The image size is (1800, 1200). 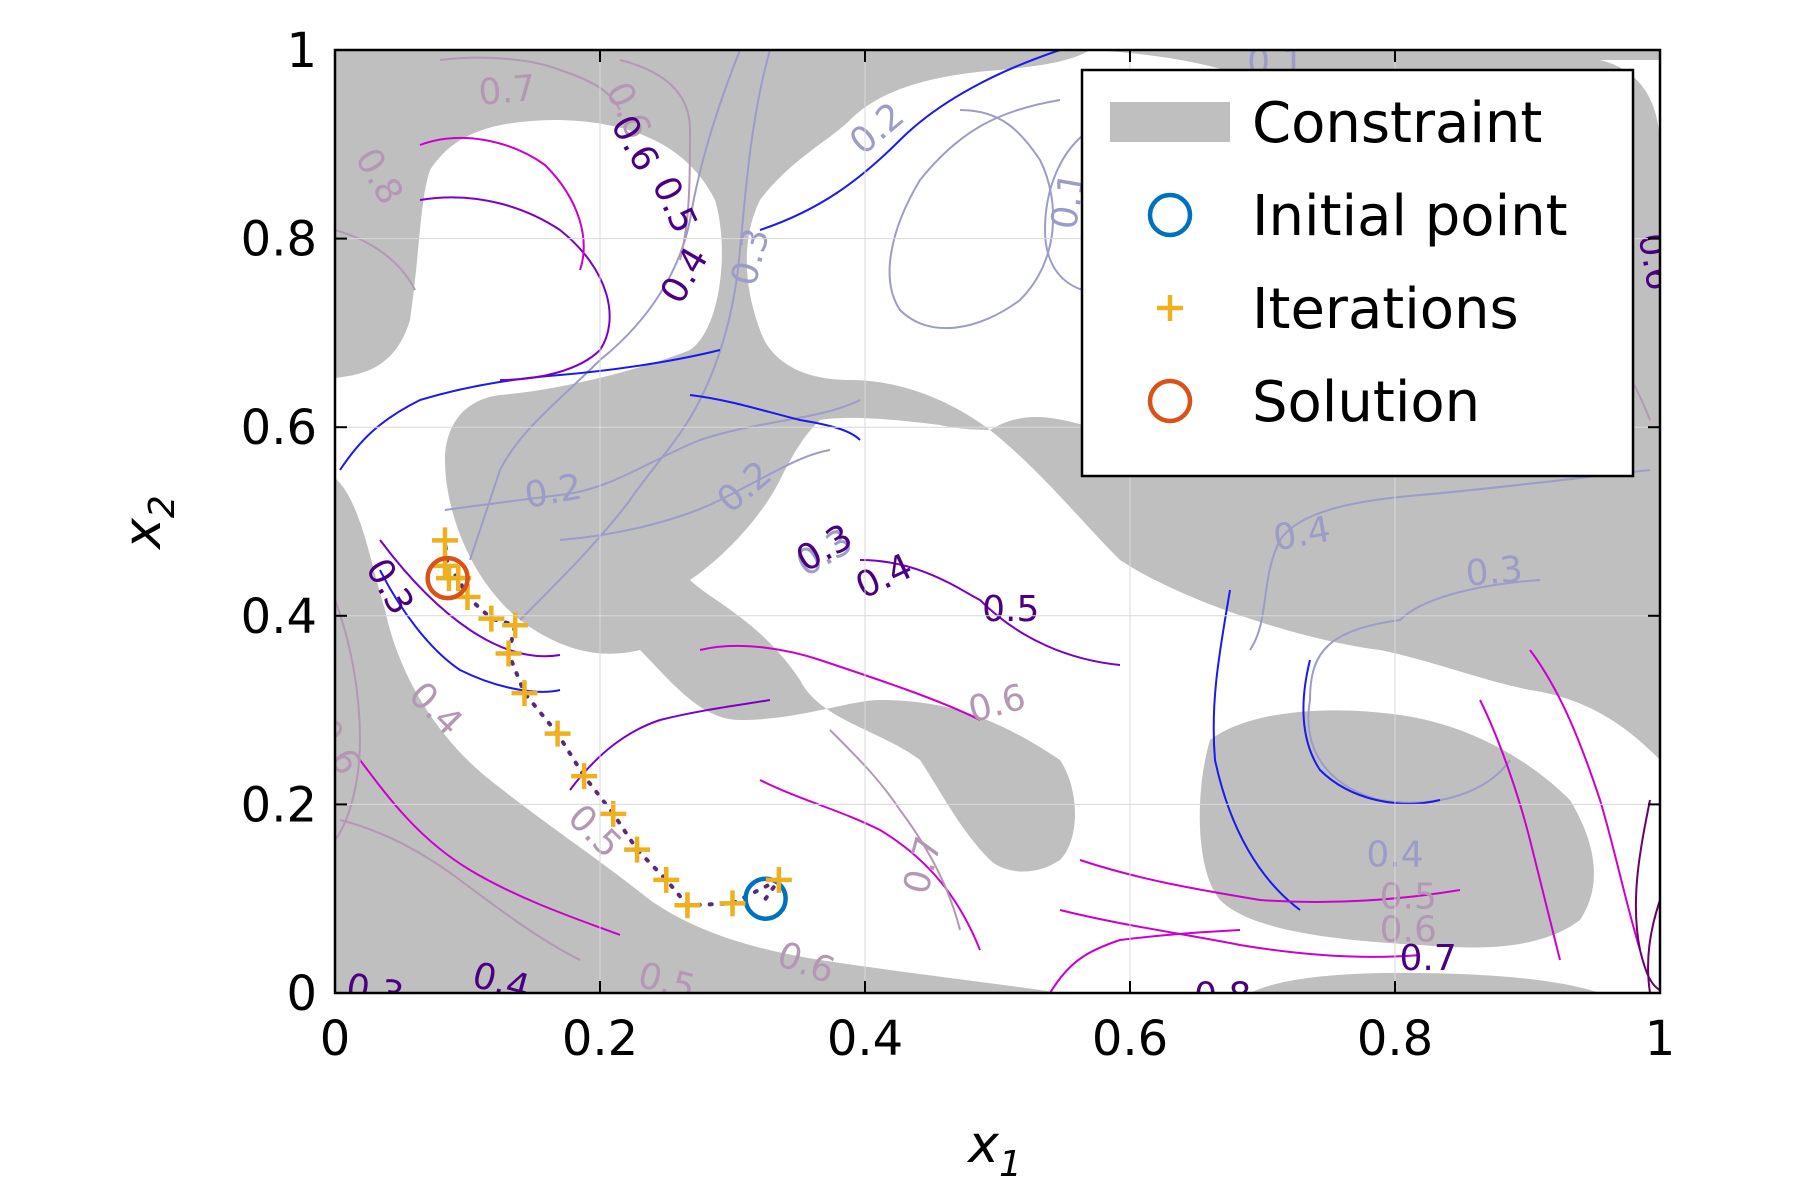 I want to click on y-tick-label: 0.2, so click(x=279, y=805).